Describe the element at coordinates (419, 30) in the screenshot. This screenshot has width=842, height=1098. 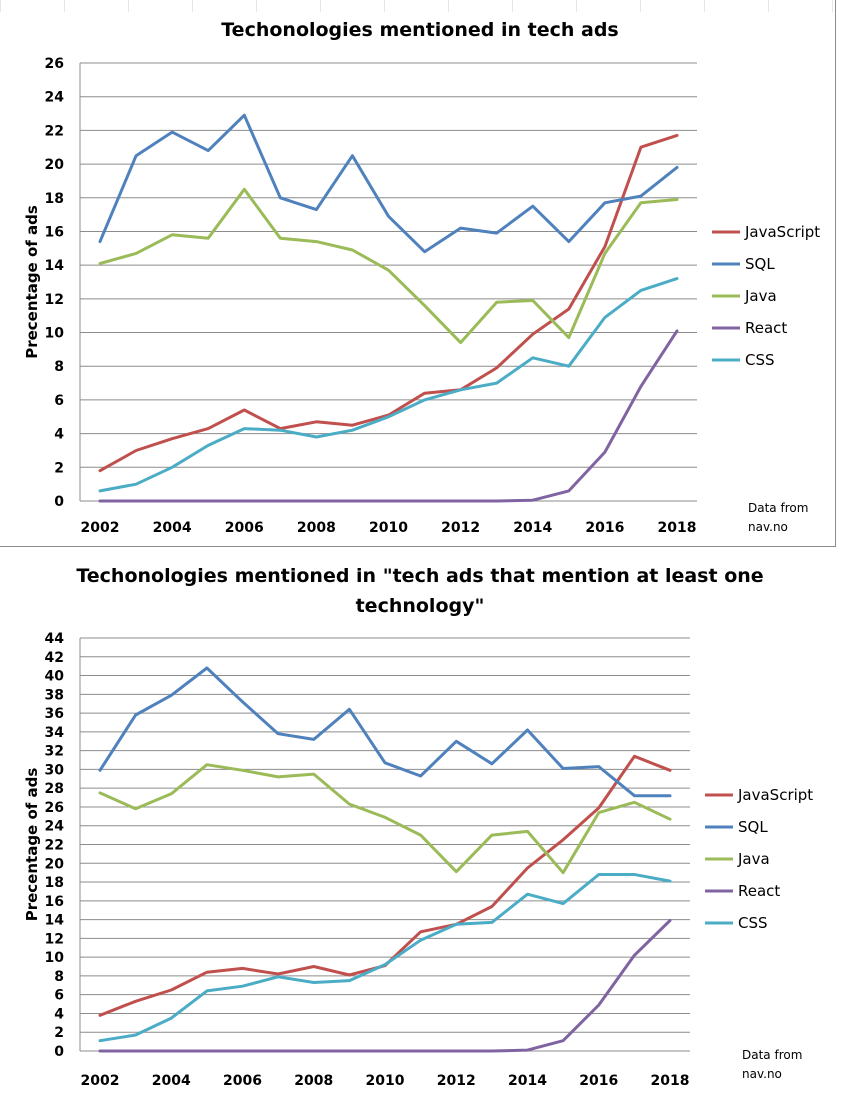
I see `chart-title: Techonologies mentioned in tech ads` at that location.